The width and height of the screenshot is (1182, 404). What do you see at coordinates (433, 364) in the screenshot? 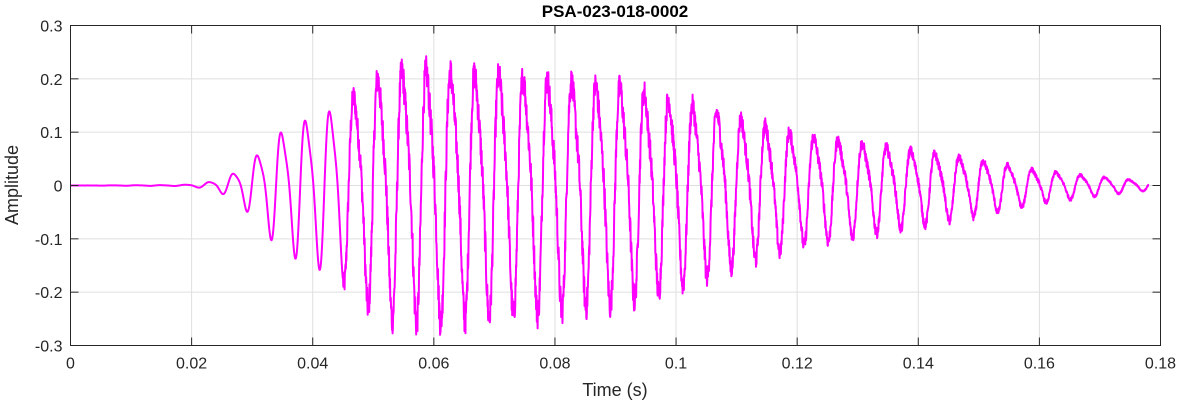
I see `x-tick-label: 0.06` at bounding box center [433, 364].